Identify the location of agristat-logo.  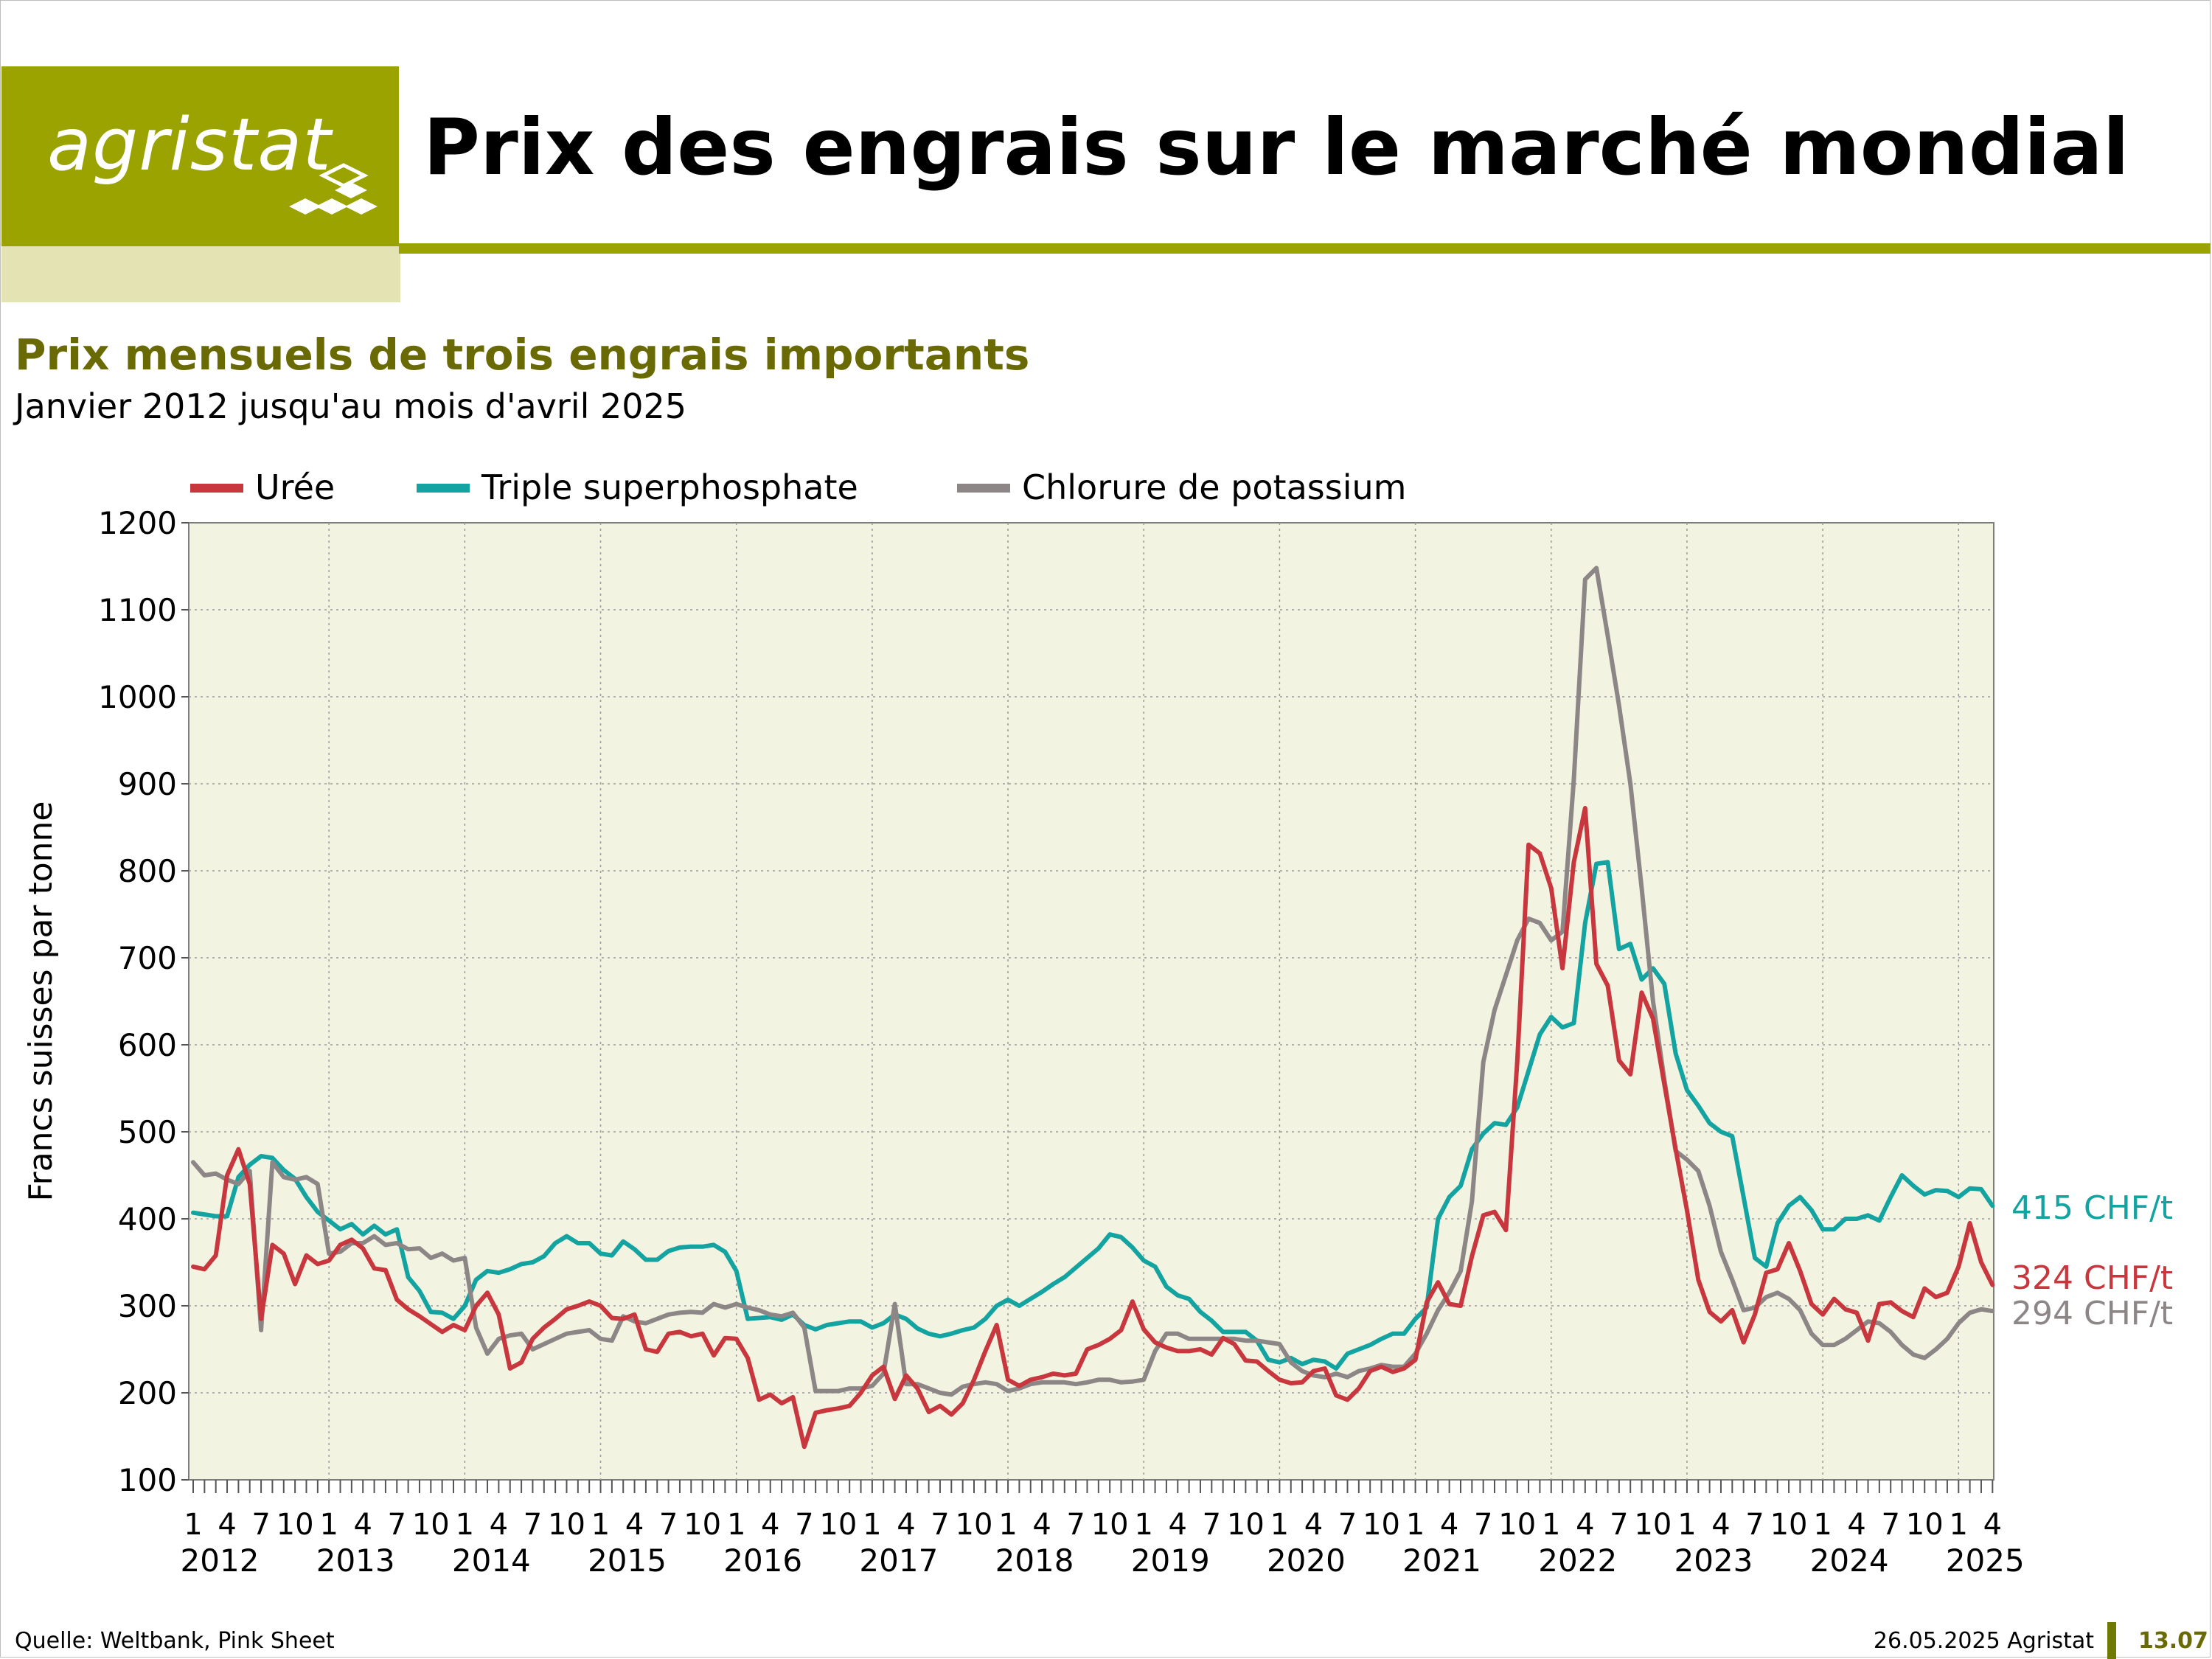
(200, 156).